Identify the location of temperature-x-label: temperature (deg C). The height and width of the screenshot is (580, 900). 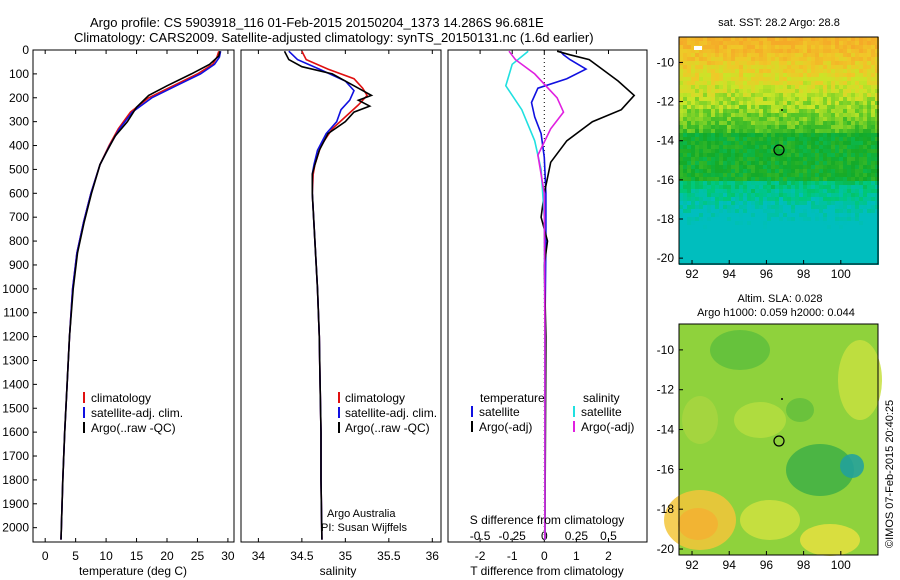
(133, 571).